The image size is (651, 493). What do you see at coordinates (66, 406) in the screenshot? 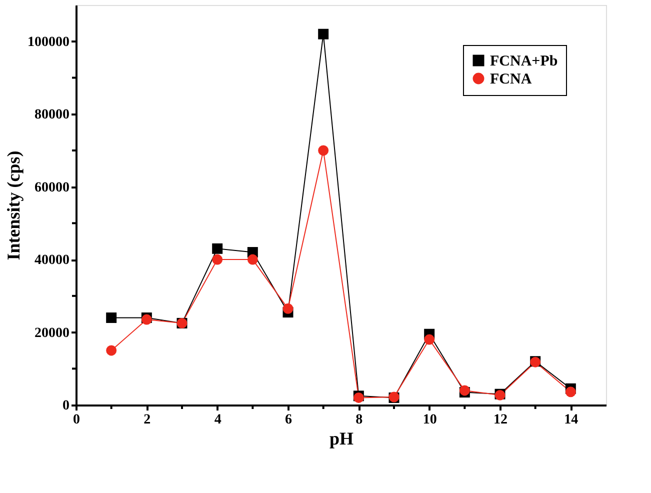
I see `y-tick-label: 0` at bounding box center [66, 406].